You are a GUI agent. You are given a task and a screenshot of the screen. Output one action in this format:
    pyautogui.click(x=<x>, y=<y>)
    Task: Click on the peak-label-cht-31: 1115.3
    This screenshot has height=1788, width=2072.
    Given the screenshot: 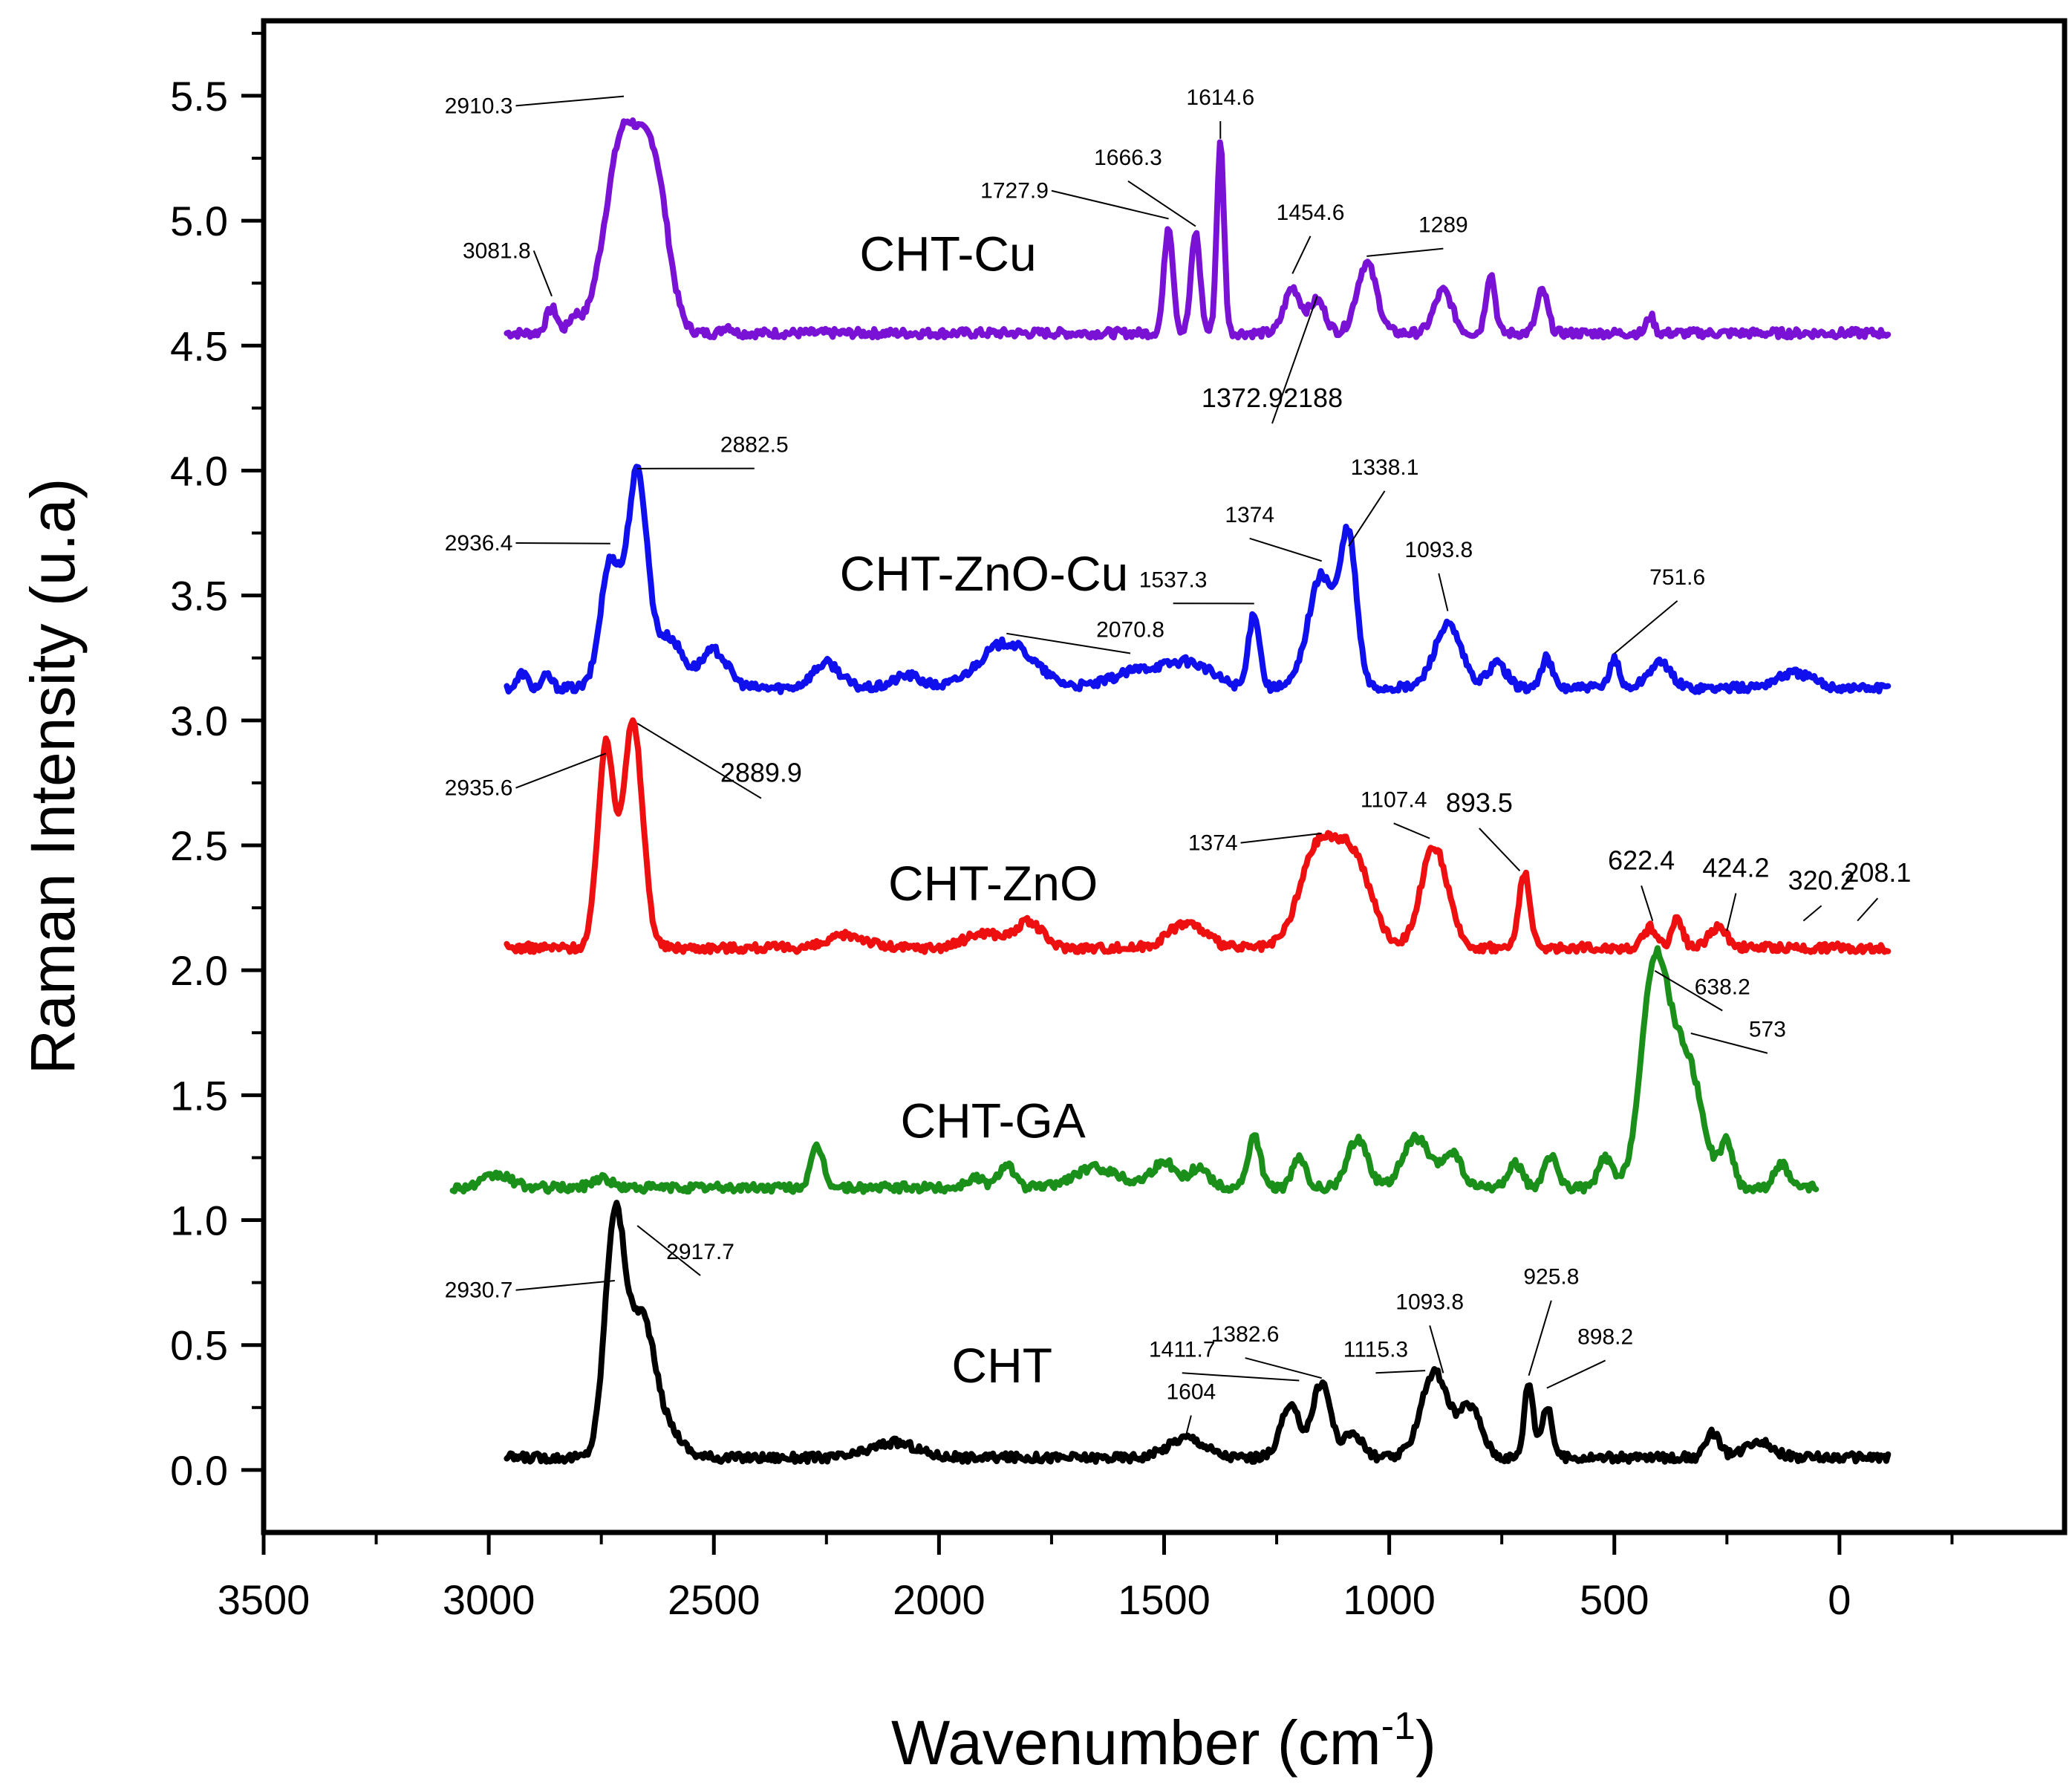 What is the action you would take?
    pyautogui.click(x=1375, y=1349)
    